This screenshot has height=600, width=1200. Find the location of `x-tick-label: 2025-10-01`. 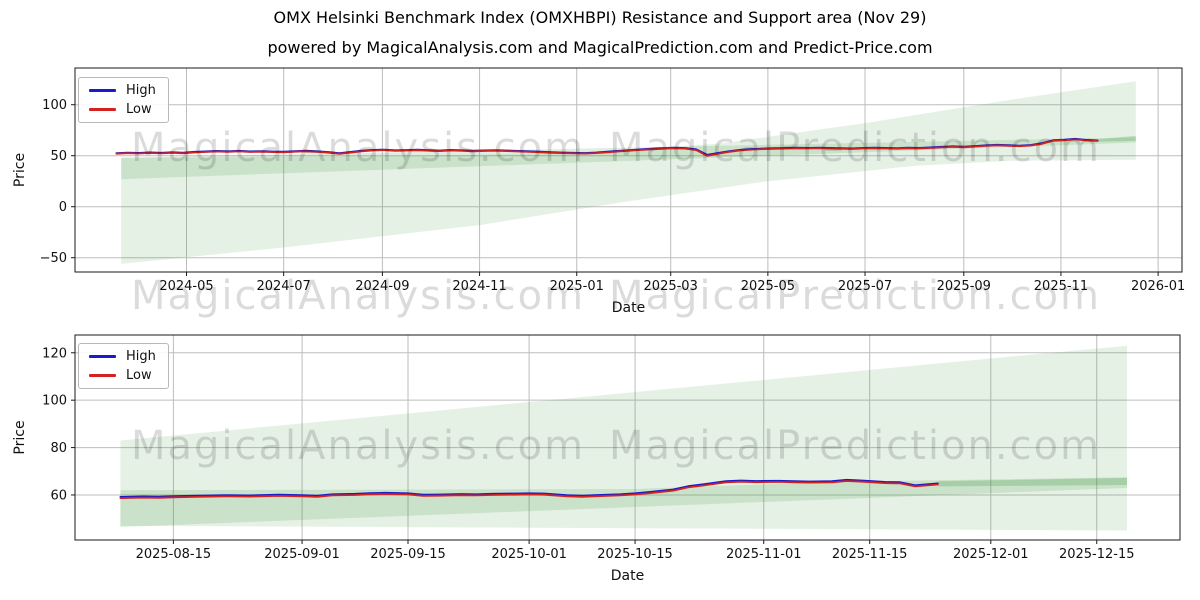

x-tick-label: 2025-10-01 is located at coordinates (529, 554).